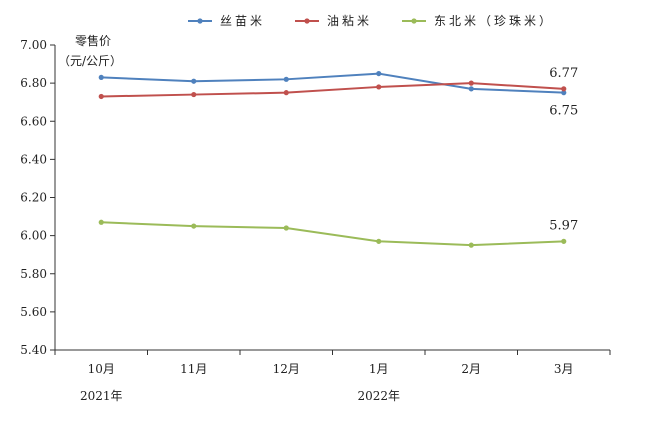  I want to click on y-tick-label: 6.00, so click(33, 236).